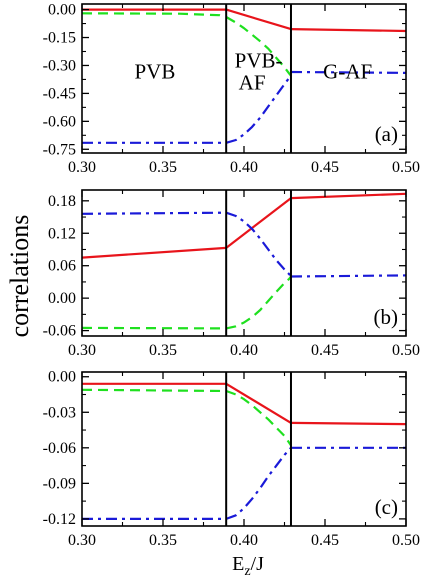 This screenshot has height=581, width=436. I want to click on y-tick-label: -0.09, so click(59, 483).